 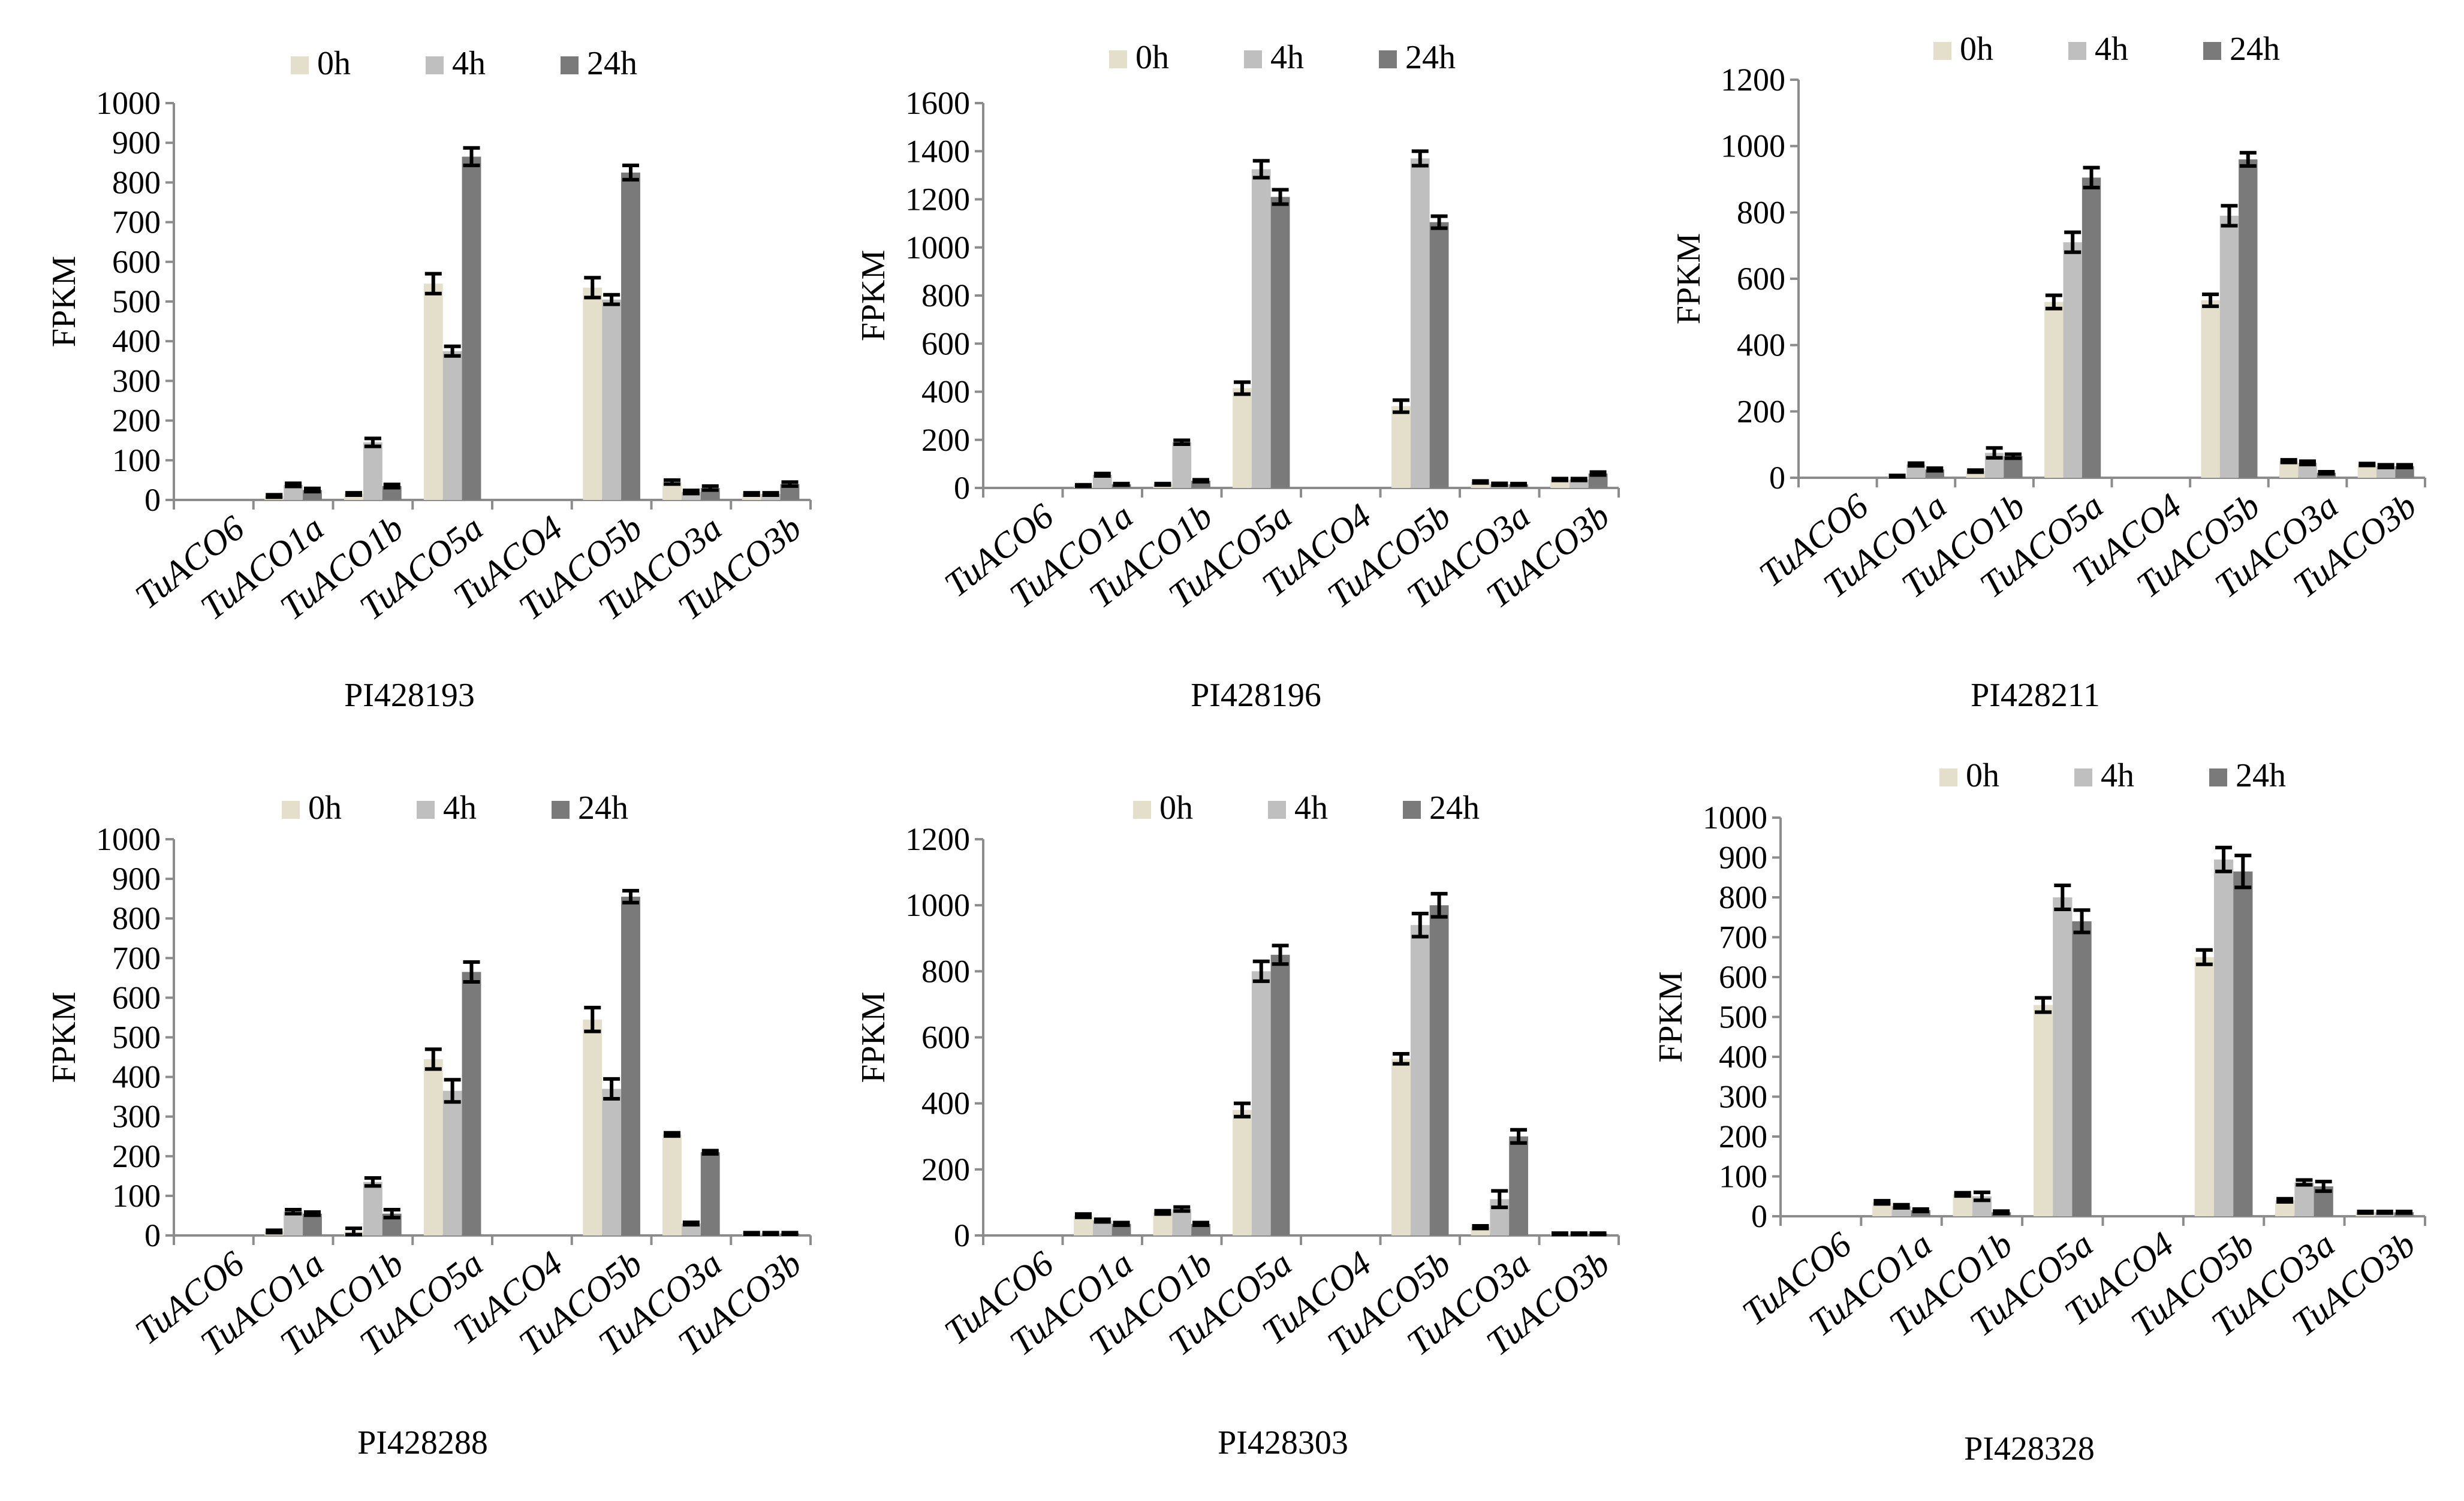 I want to click on bar-4h-tuaco1a, so click(x=293, y=1223).